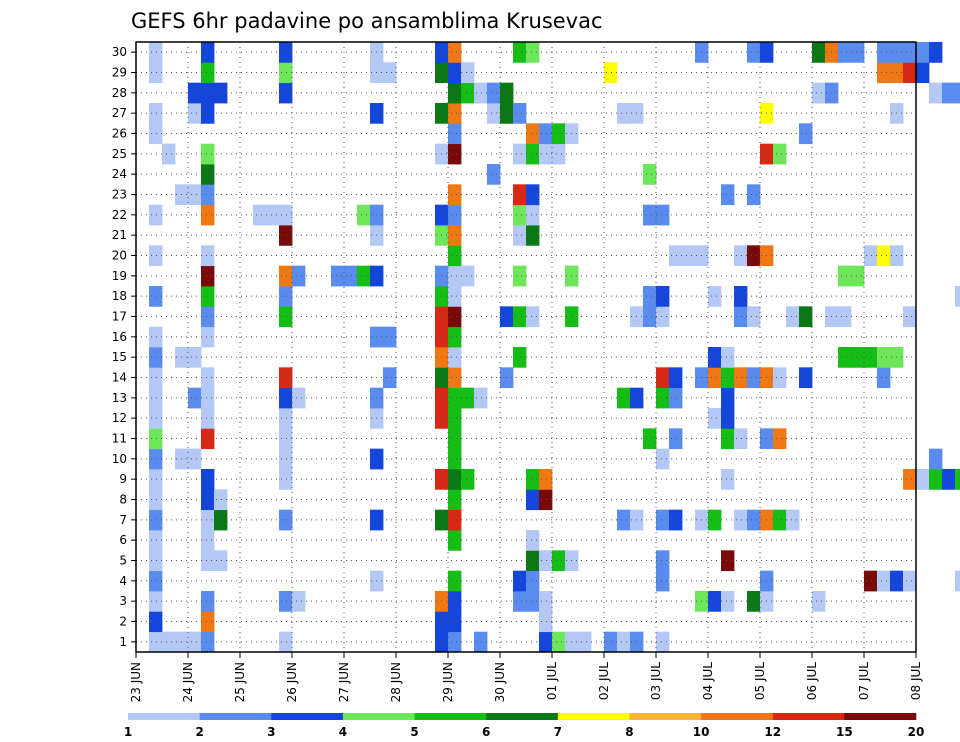 This screenshot has width=960, height=742. Describe the element at coordinates (812, 681) in the screenshot. I see `x-tick-label: 06 JUL` at that location.